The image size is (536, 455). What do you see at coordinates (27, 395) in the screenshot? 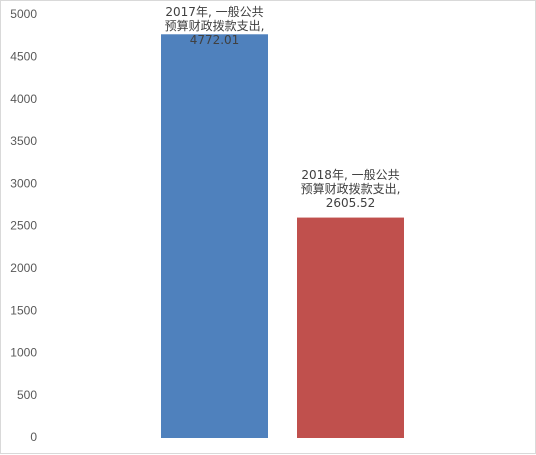
I see `y-tick-label: 500` at bounding box center [27, 395].